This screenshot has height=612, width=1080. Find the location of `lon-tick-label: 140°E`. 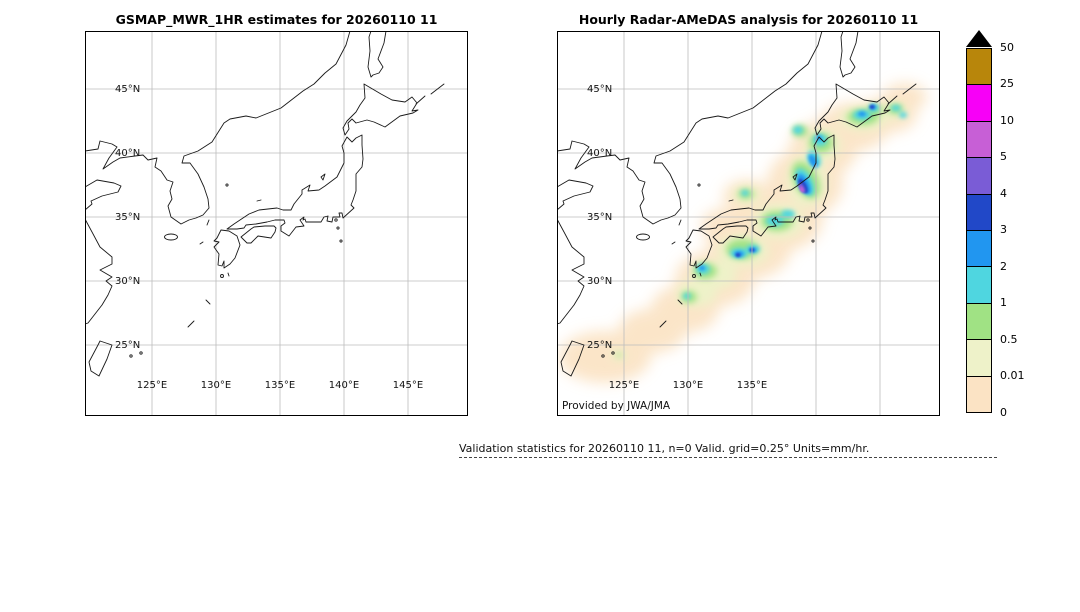

lon-tick-label: 140°E is located at coordinates (344, 385).